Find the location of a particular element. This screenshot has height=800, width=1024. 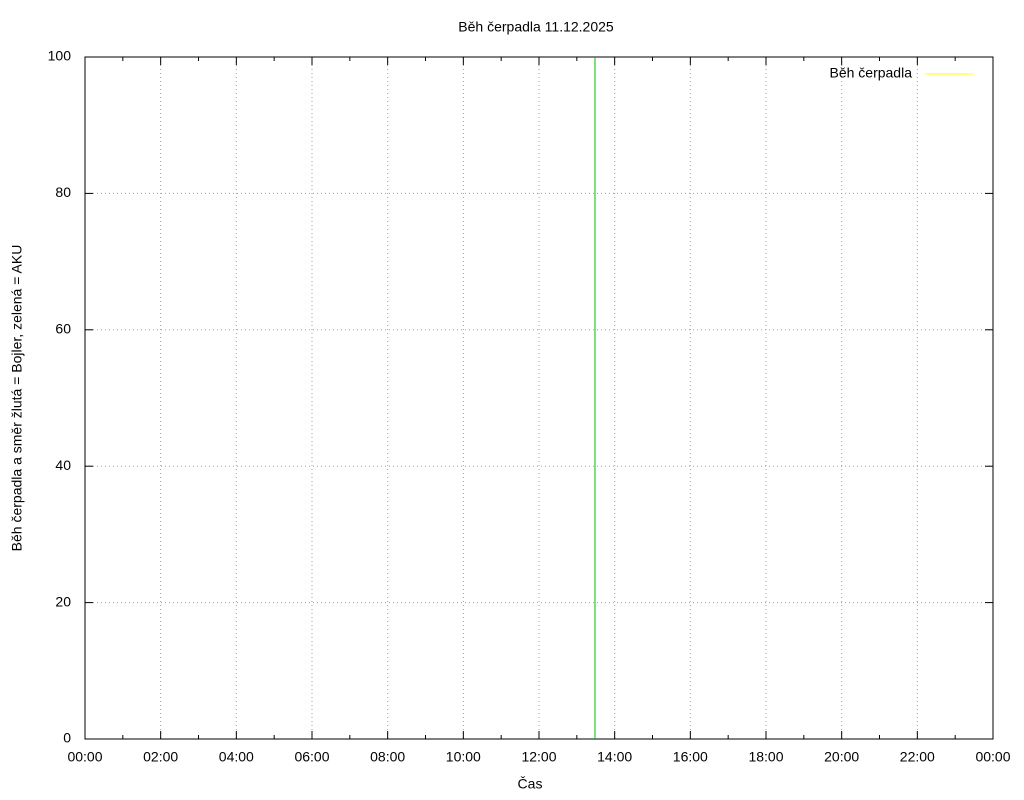

x-tick-label: 06:00 is located at coordinates (311, 757).